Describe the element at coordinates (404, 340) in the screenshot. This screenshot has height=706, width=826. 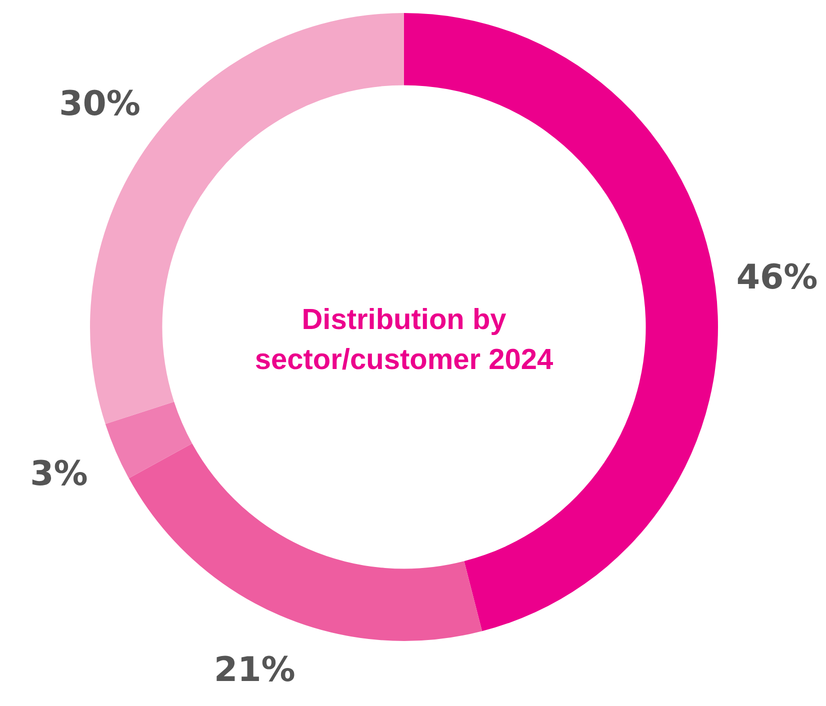
I see `text: Distribution by sector/customer 2024` at that location.